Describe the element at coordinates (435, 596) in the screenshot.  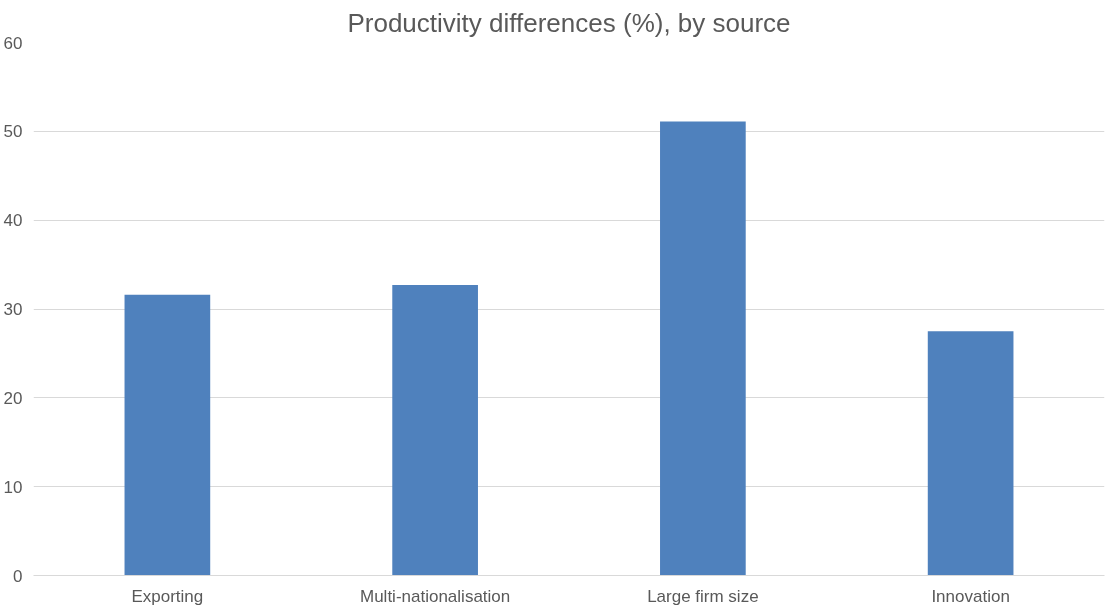
I see `x-tick-label: Multi-nationalisation` at that location.